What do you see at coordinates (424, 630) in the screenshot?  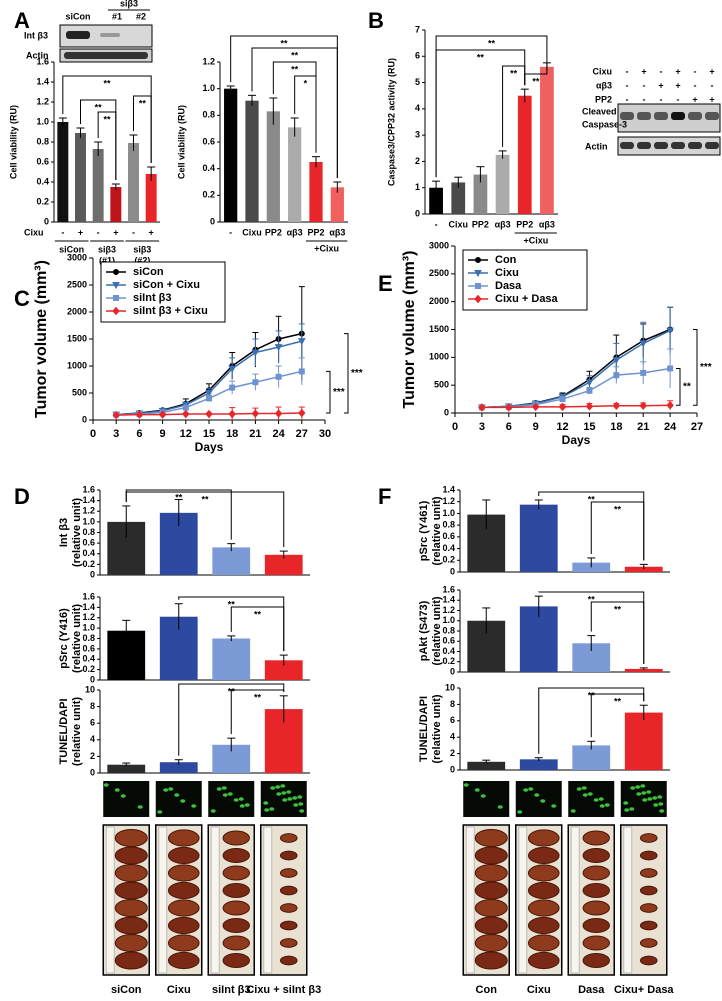 I see `y-axis-title: pAkt (S473)` at bounding box center [424, 630].